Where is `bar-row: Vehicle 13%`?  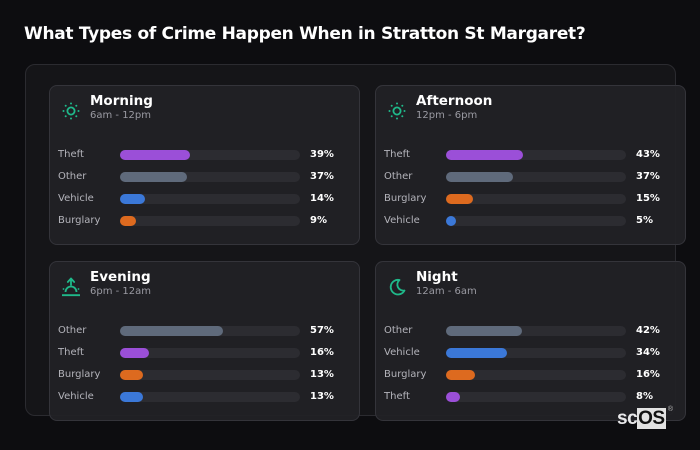
bar-row: Vehicle 13% is located at coordinates (204, 400).